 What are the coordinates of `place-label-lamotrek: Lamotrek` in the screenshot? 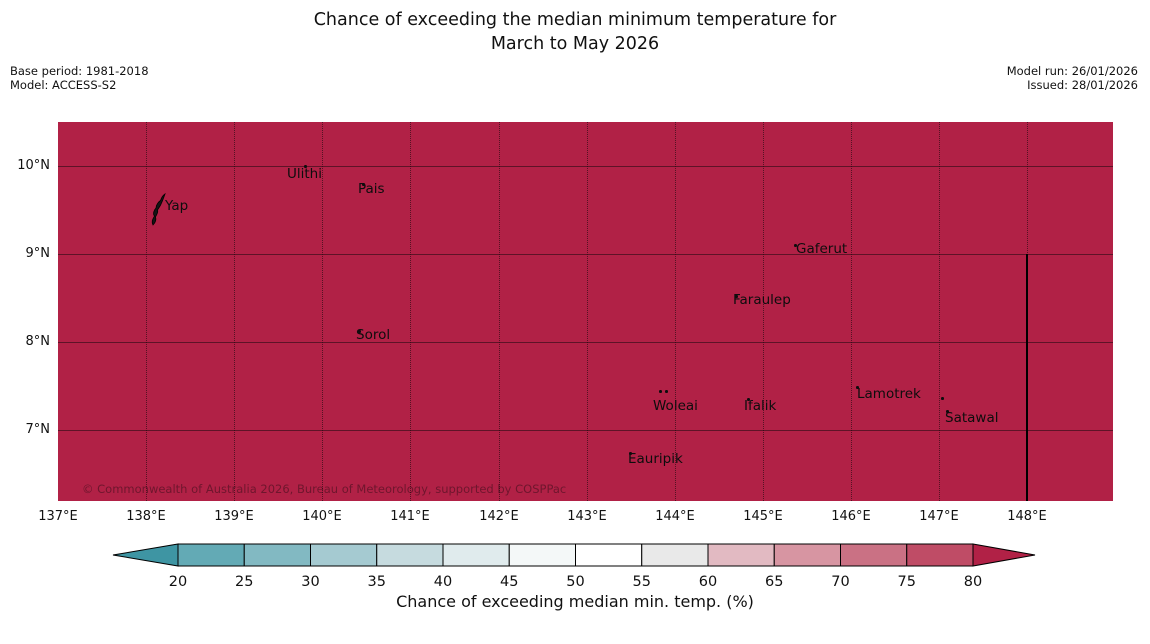 It's located at (889, 394).